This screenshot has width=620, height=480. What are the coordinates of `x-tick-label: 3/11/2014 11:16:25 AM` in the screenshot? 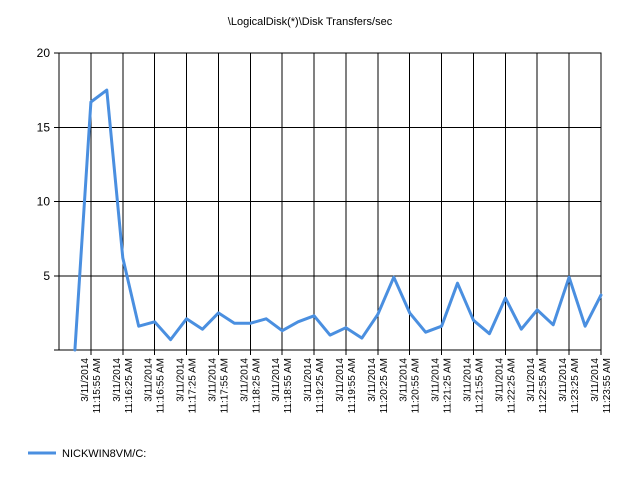 It's located at (123, 386).